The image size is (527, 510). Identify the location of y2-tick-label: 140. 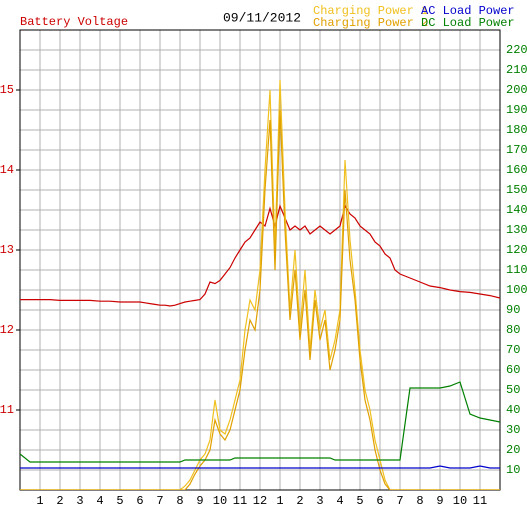
(516, 210).